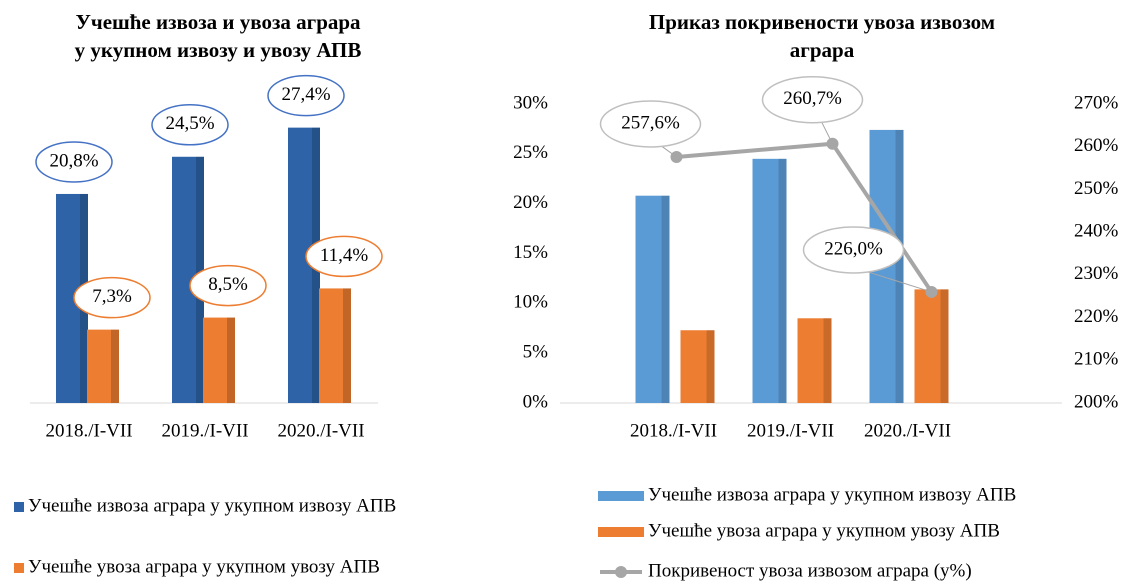  I want to click on data-label: 7,3%, so click(112, 296).